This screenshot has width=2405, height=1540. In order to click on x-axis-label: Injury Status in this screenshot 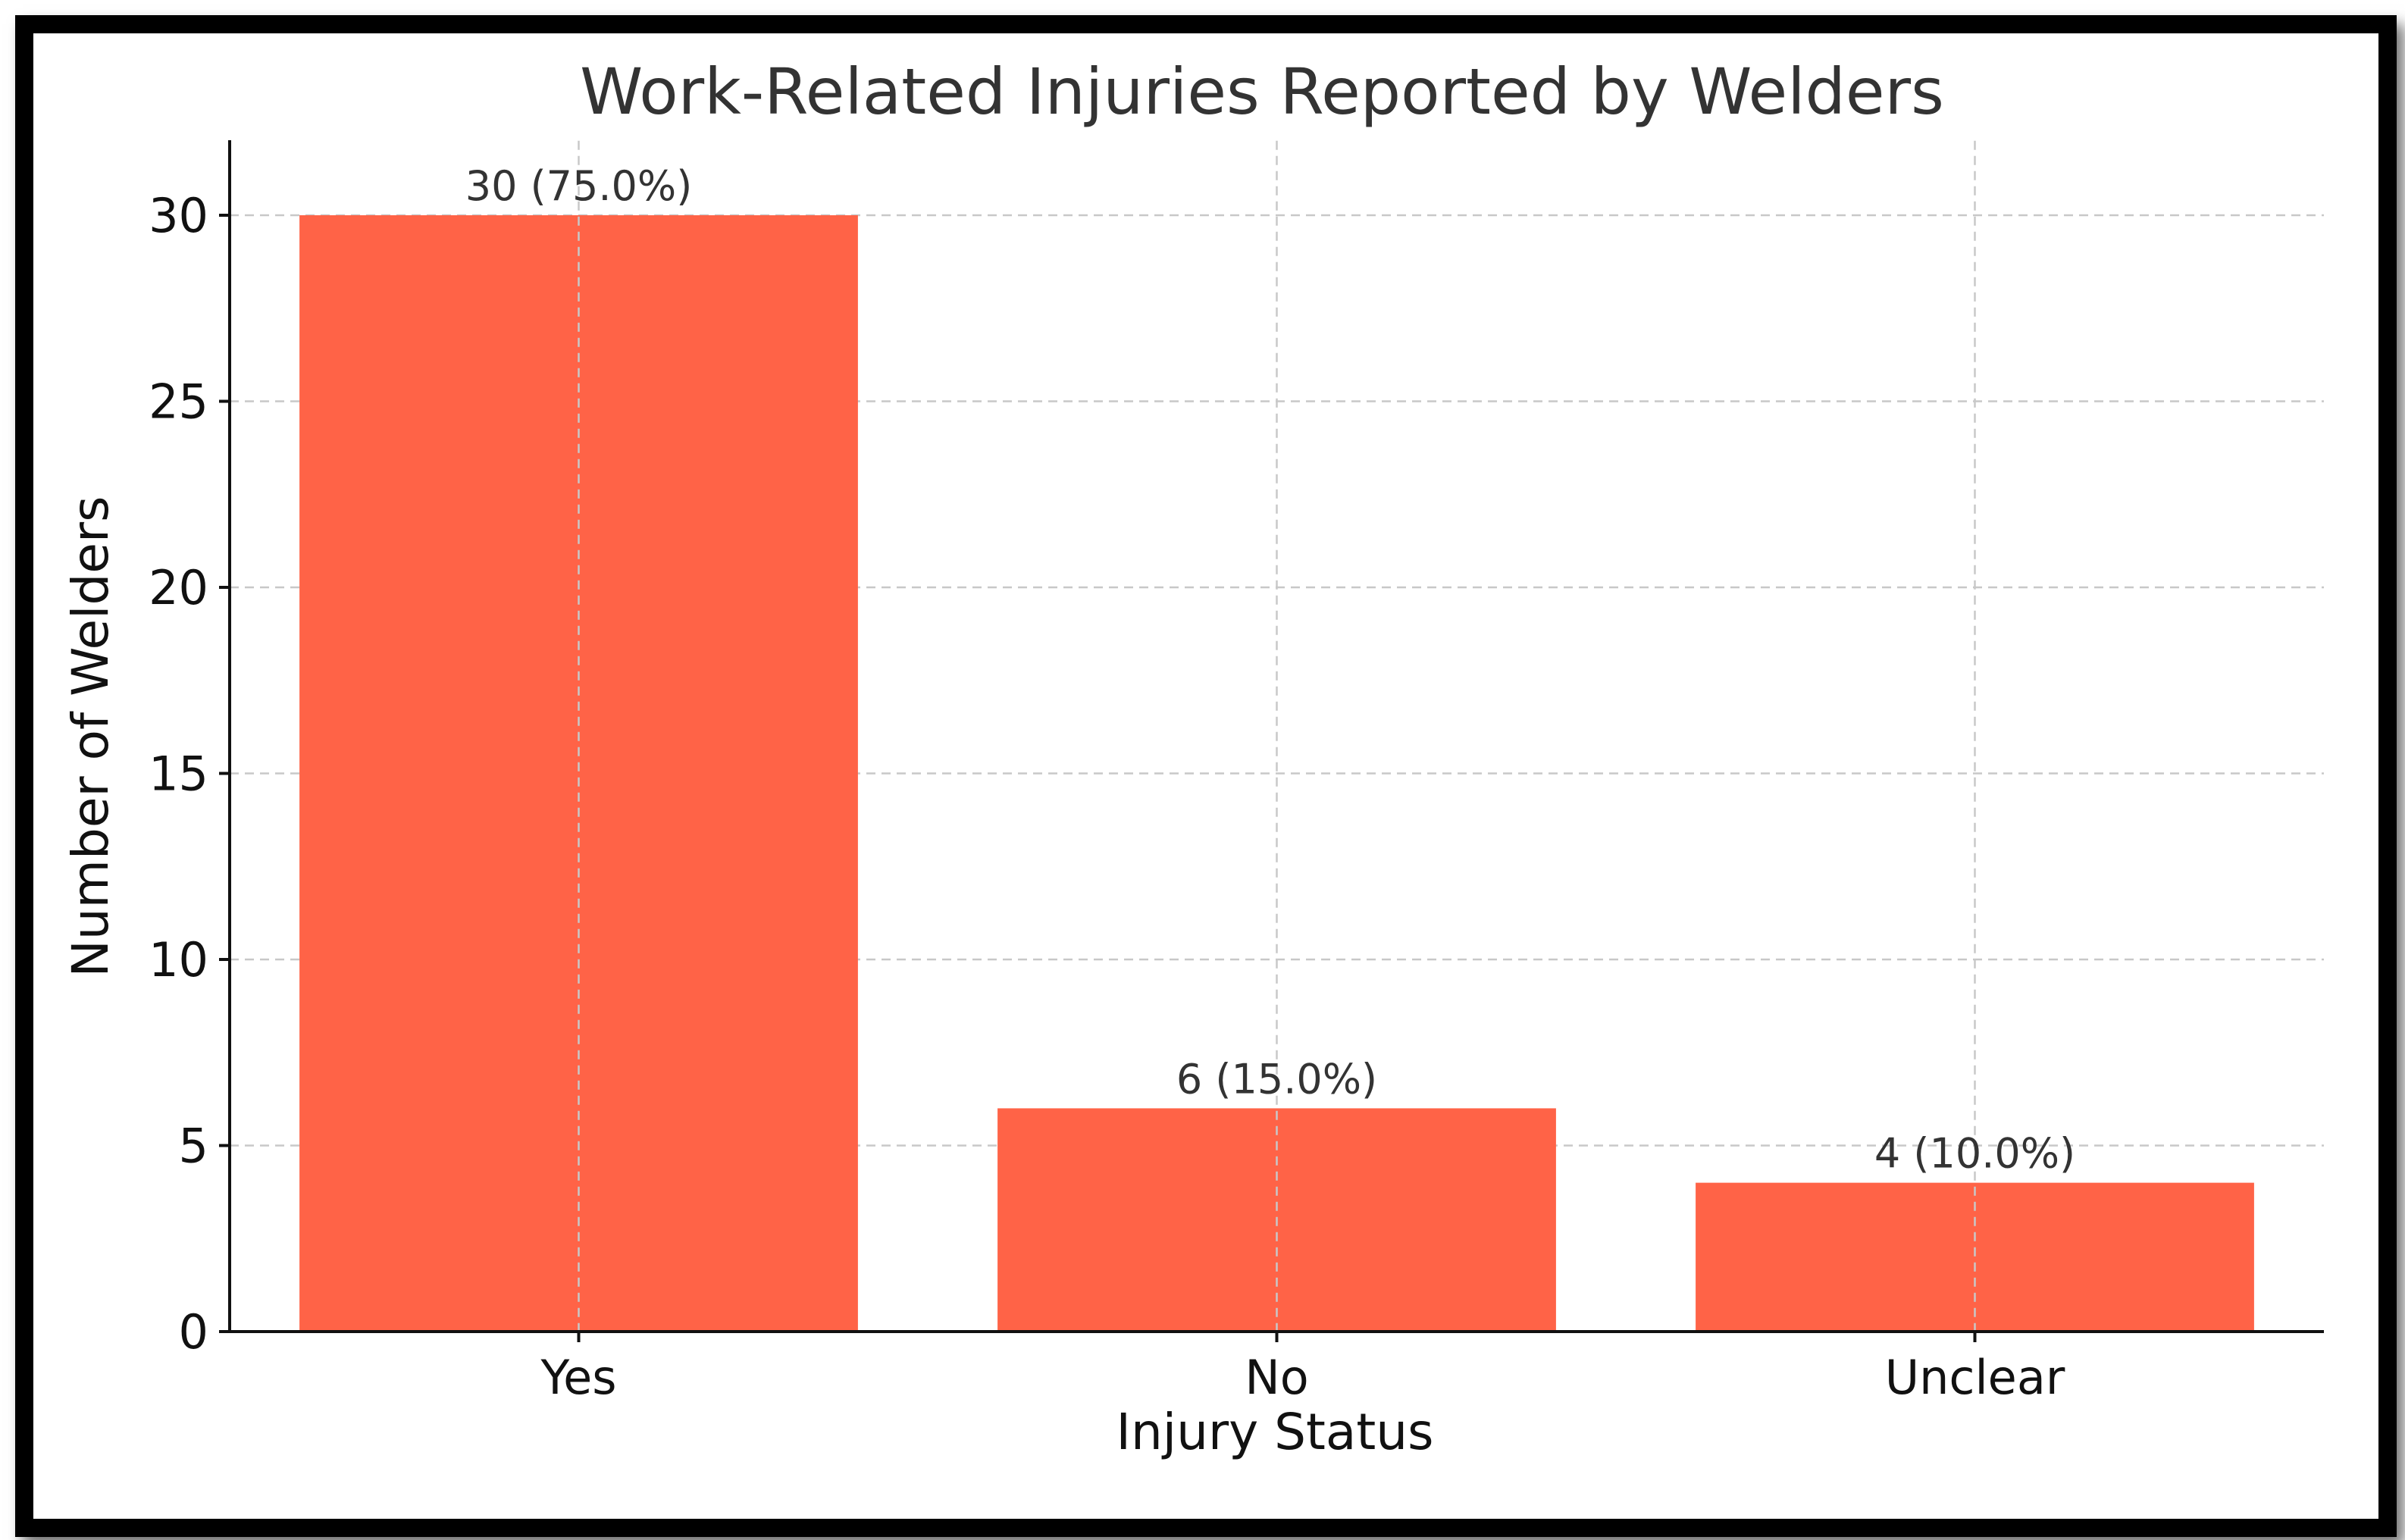, I will do `click(1275, 1432)`.